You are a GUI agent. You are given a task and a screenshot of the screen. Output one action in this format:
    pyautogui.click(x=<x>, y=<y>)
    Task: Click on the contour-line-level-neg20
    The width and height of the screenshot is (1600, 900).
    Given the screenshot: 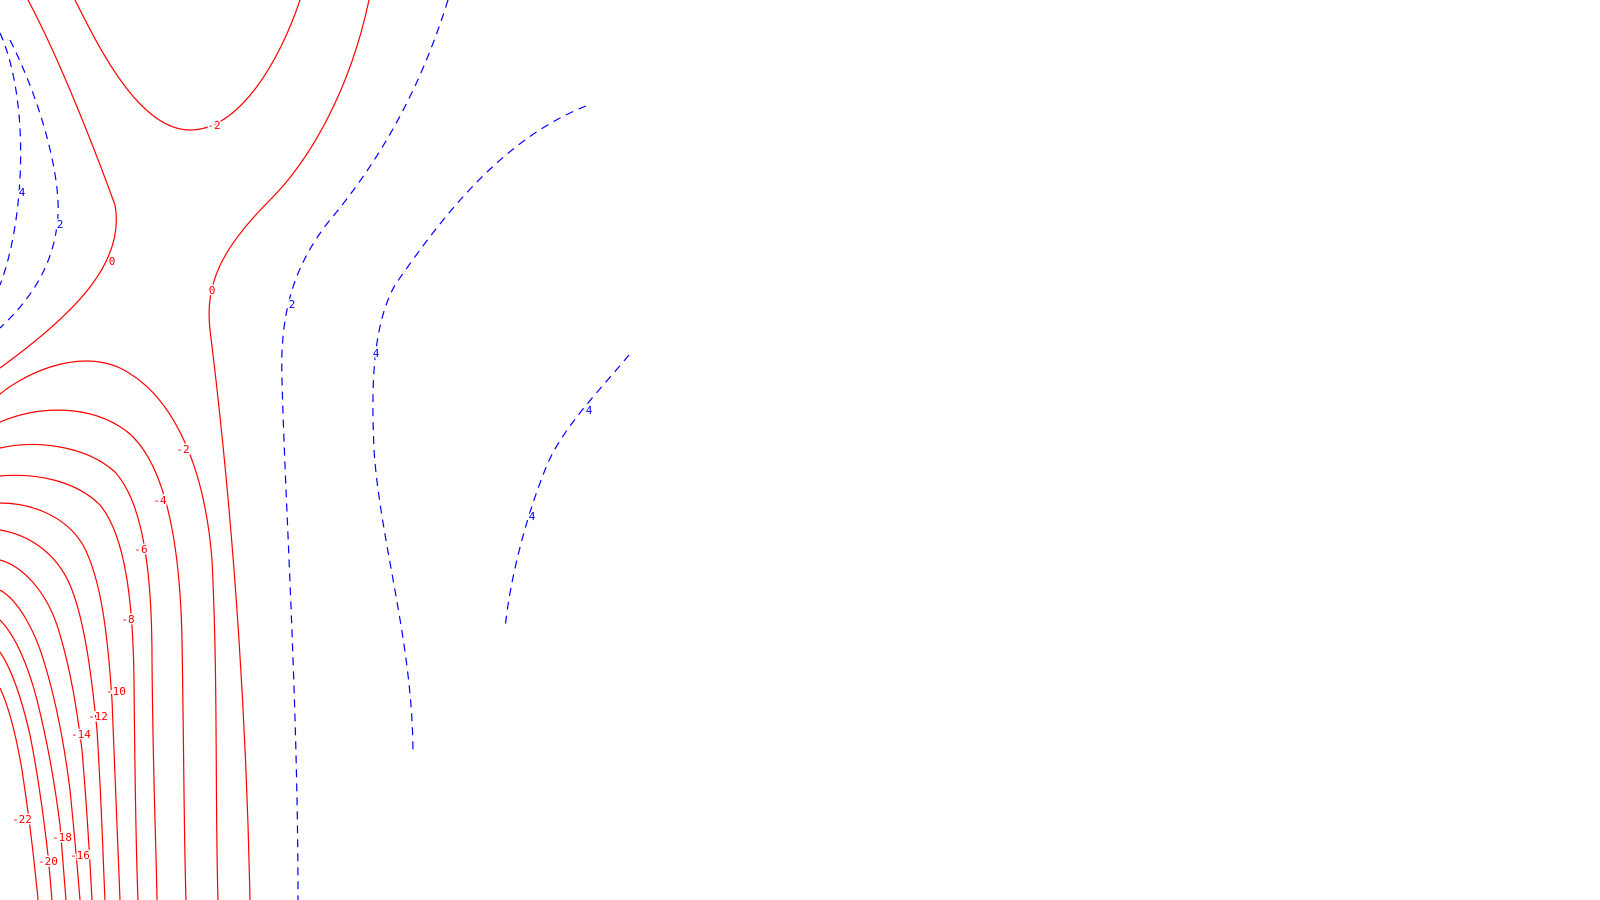 What is the action you would take?
    pyautogui.click(x=26, y=775)
    